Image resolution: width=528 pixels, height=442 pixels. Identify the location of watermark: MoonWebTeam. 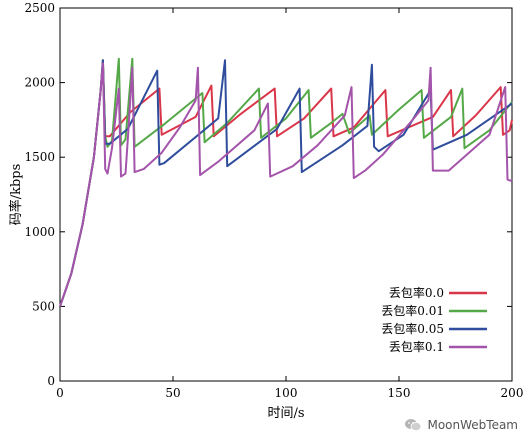
(461, 425).